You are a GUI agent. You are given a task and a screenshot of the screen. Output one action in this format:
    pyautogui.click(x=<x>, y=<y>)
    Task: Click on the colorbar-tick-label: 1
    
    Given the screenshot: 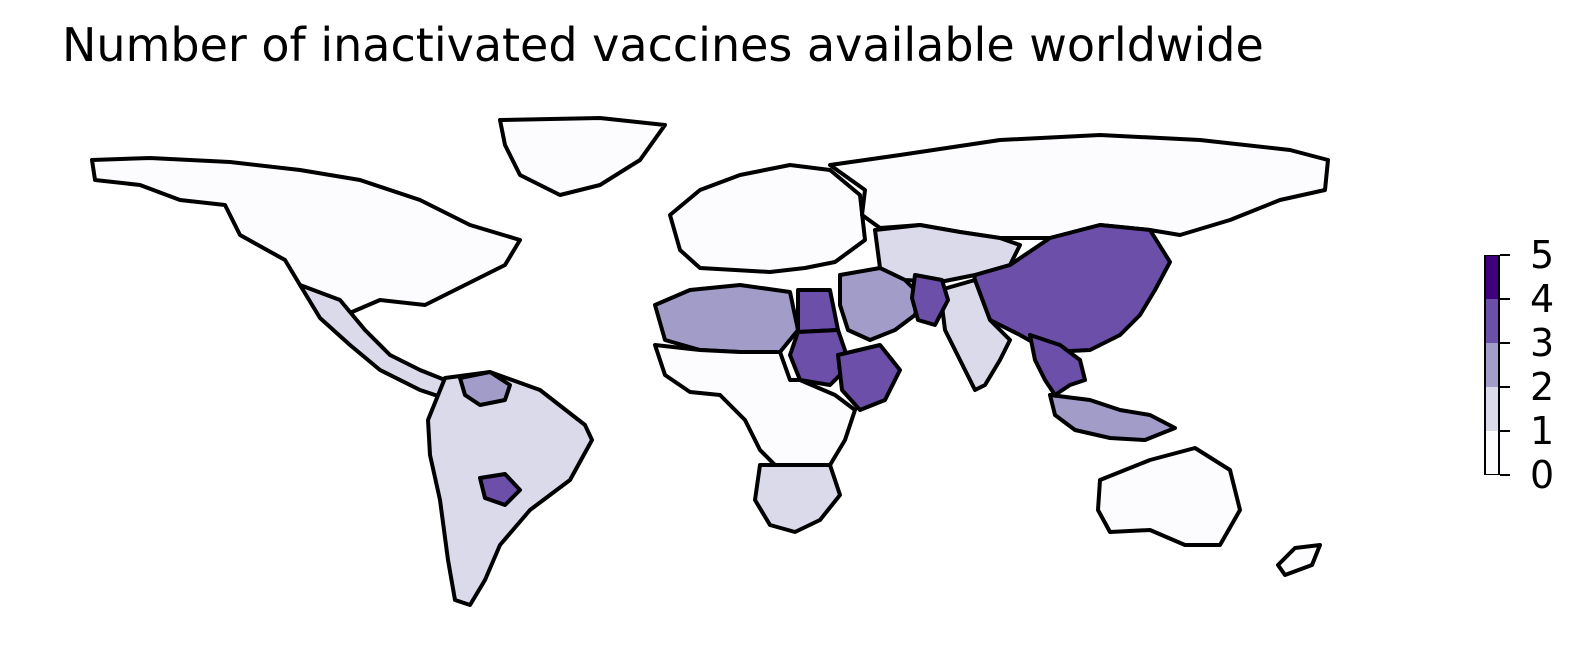 What is the action you would take?
    pyautogui.click(x=1542, y=431)
    